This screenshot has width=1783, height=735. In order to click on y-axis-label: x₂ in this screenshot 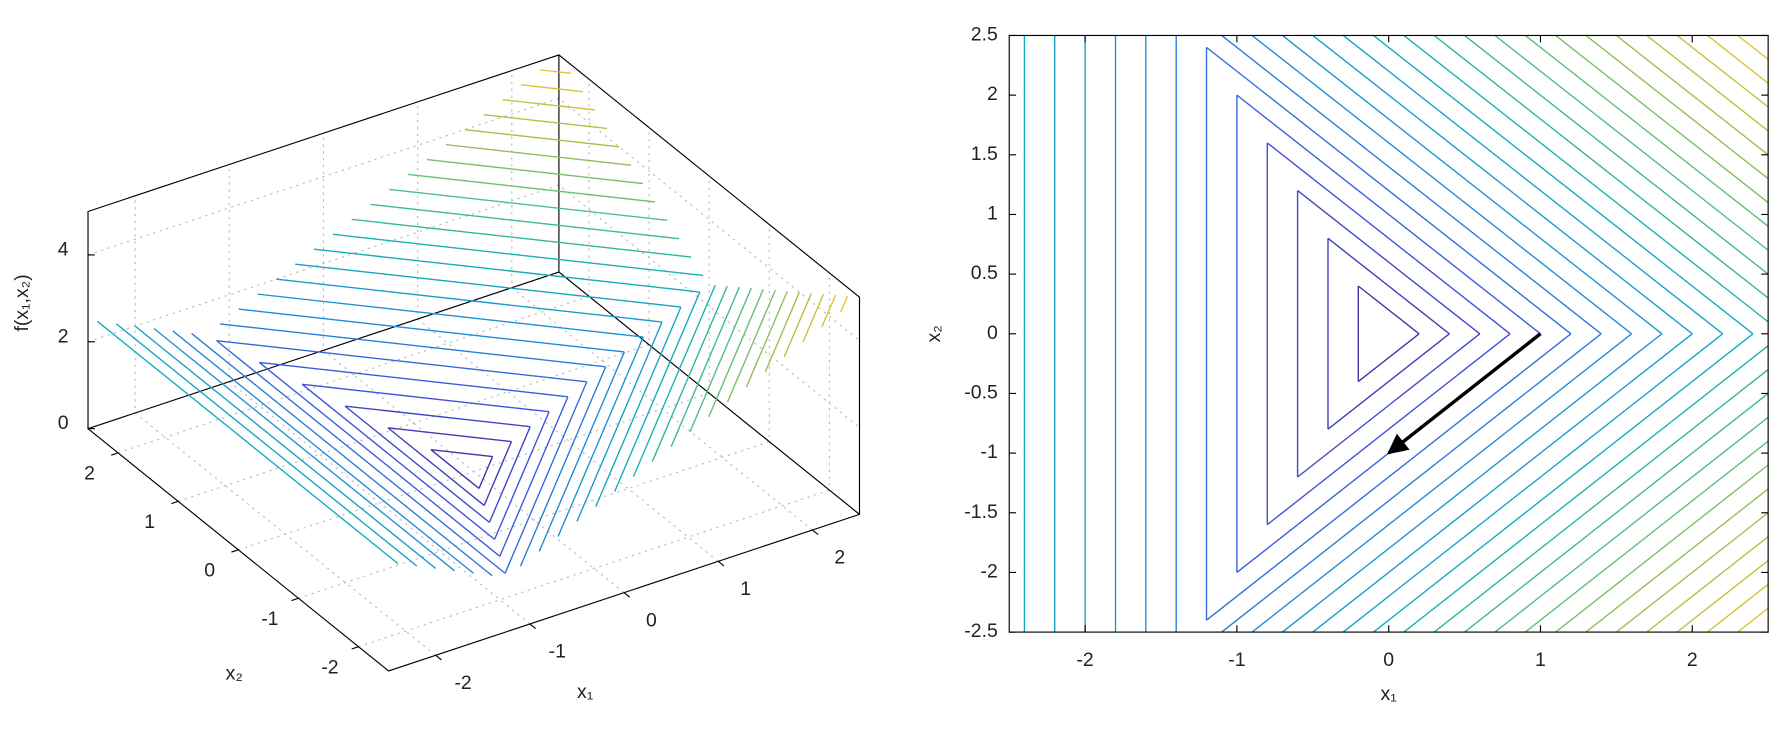, I will do `click(234, 674)`.